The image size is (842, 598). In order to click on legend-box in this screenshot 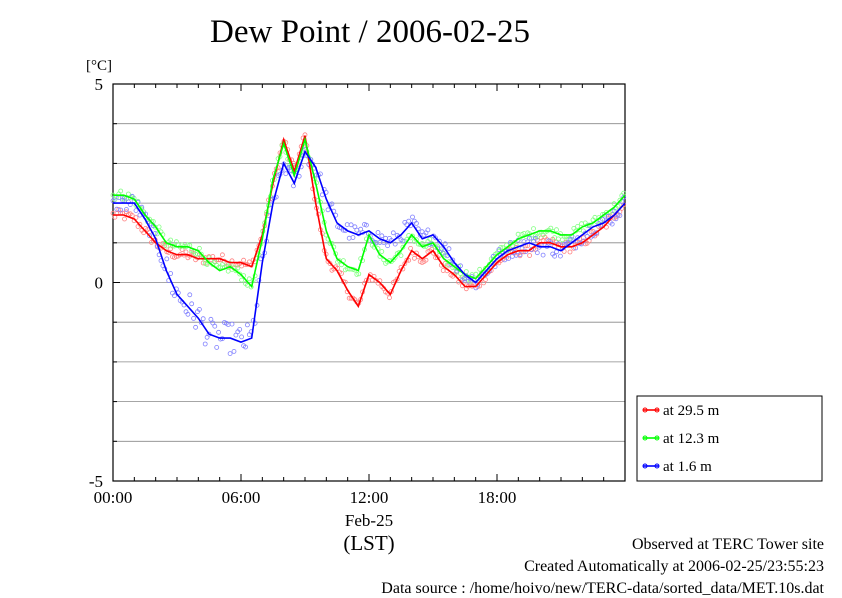, I will do `click(729, 438)`.